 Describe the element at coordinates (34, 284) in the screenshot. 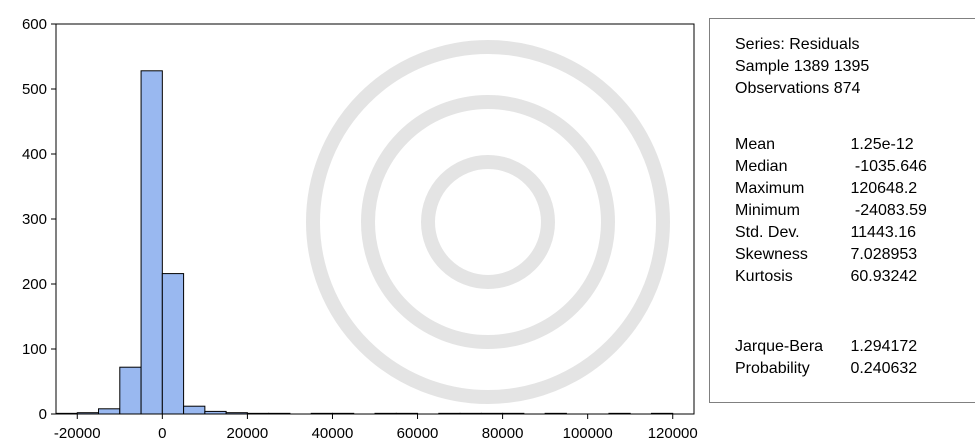

I see `y-tick-label: 200` at that location.